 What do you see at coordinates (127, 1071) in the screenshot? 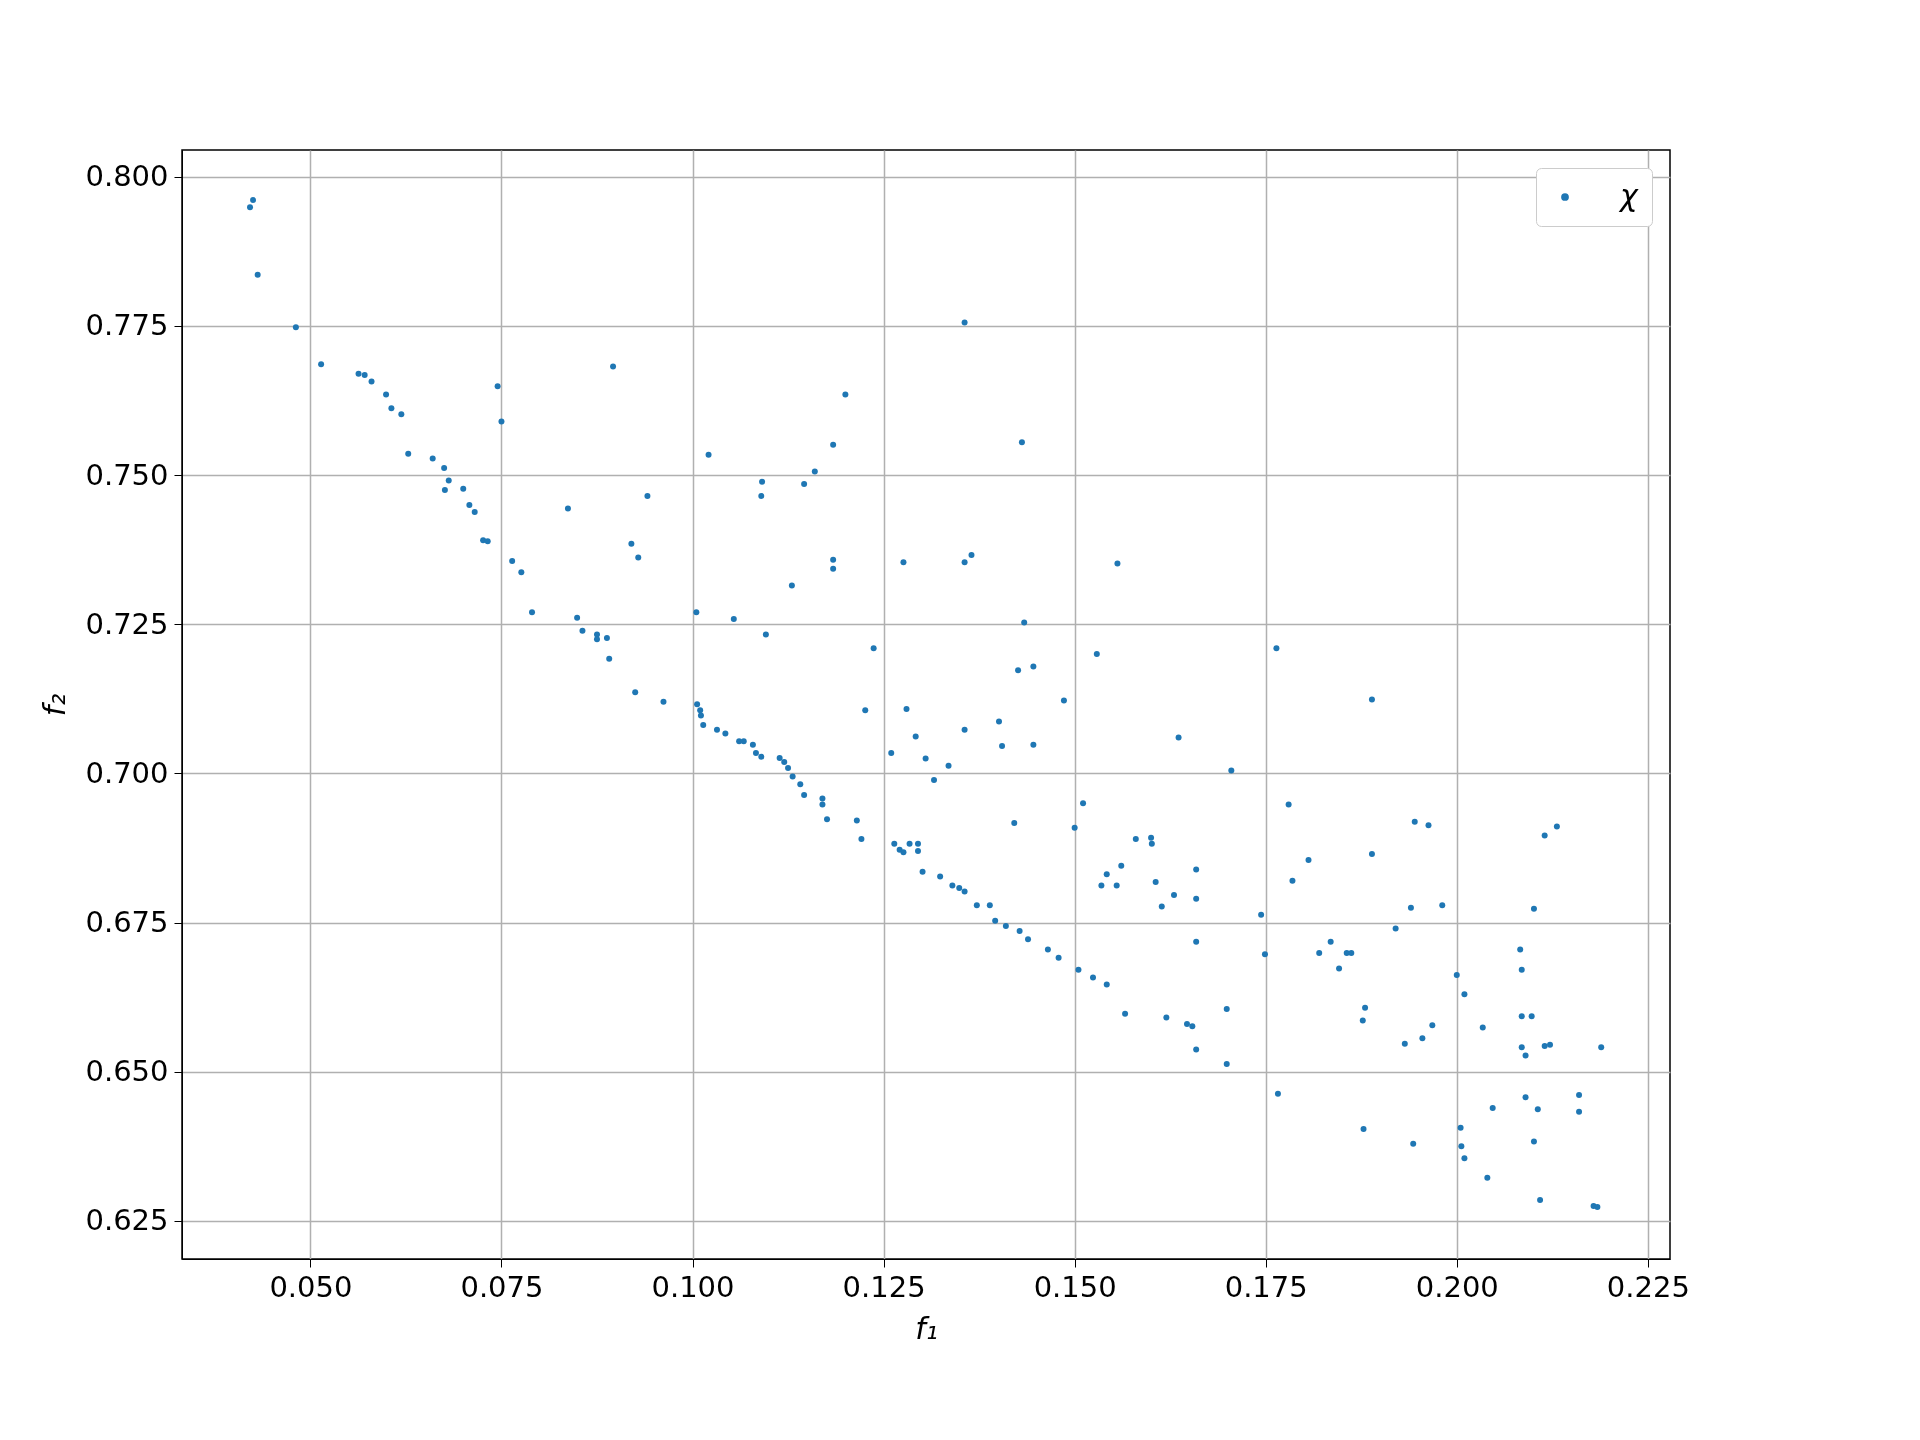
I see `y-tick-label: 0.650` at bounding box center [127, 1071].